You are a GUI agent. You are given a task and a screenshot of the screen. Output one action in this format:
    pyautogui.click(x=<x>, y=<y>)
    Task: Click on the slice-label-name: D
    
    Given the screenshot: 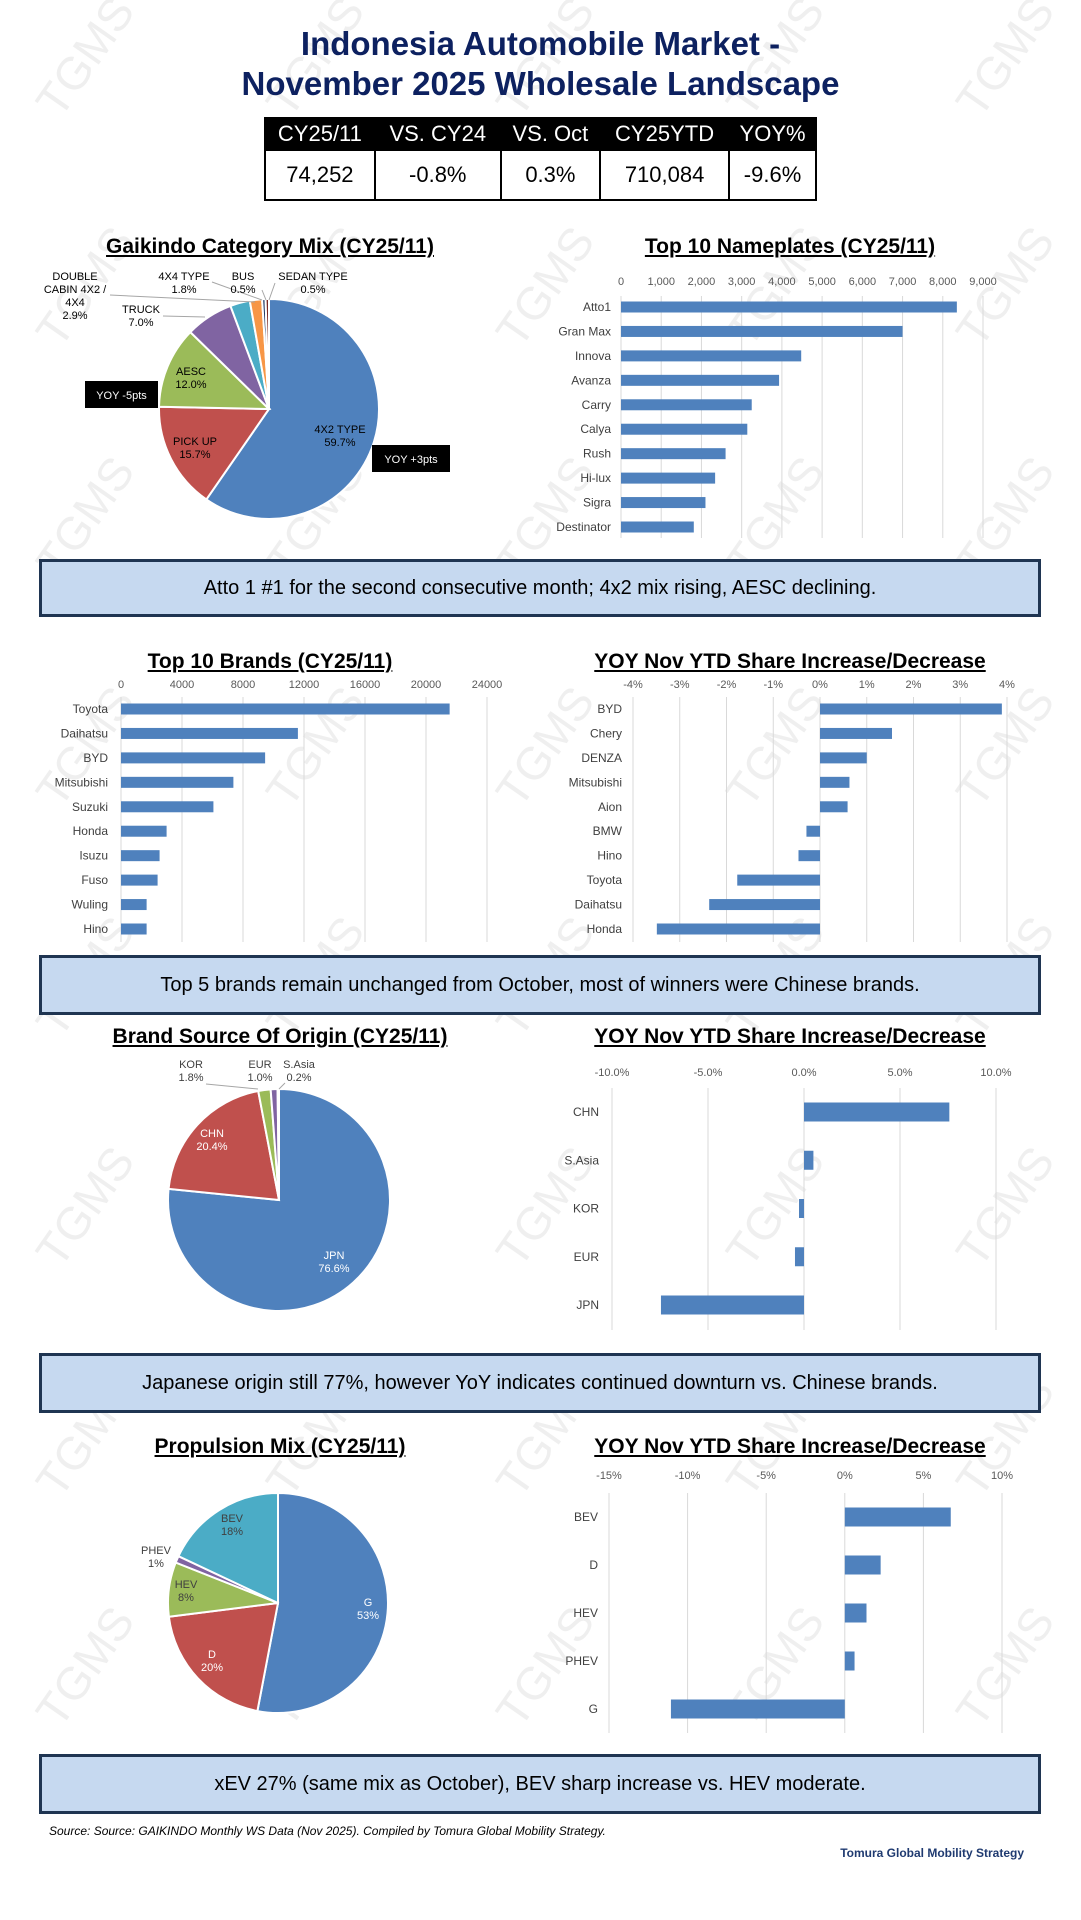 What is the action you would take?
    pyautogui.click(x=212, y=1655)
    